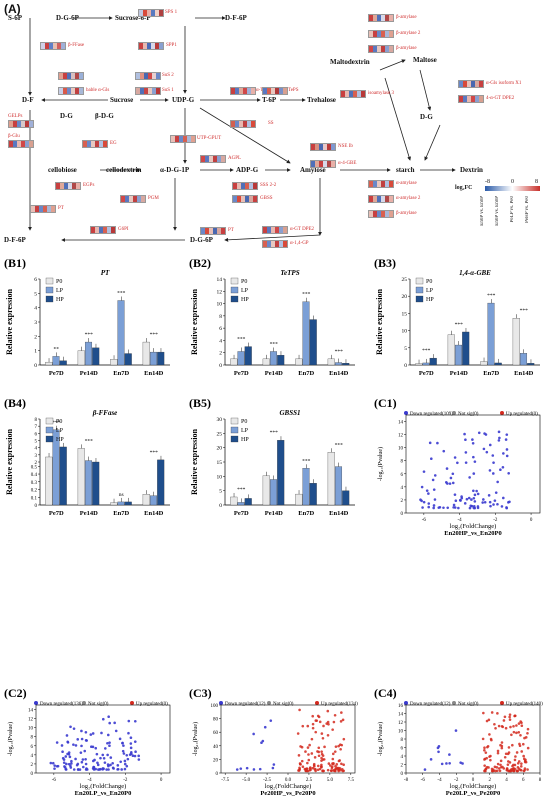 The width and height of the screenshot is (550, 799). I want to click on node-maltodextrin: Maltodextrin, so click(350, 62).